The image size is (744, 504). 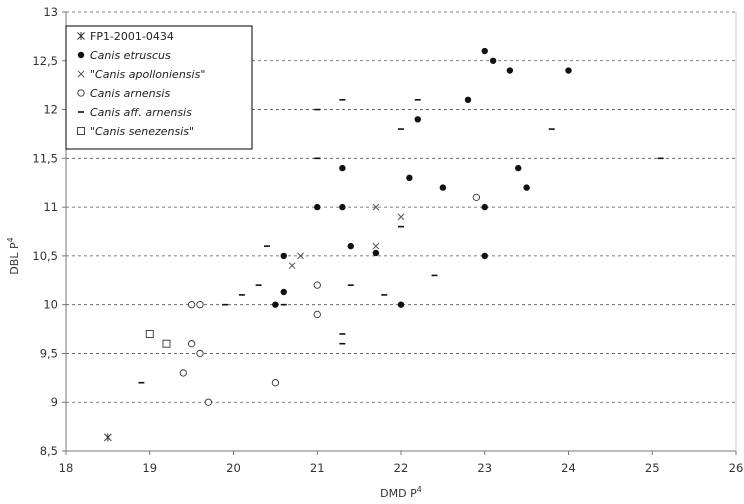 I want to click on y-tick-label: 8,5, so click(x=49, y=451).